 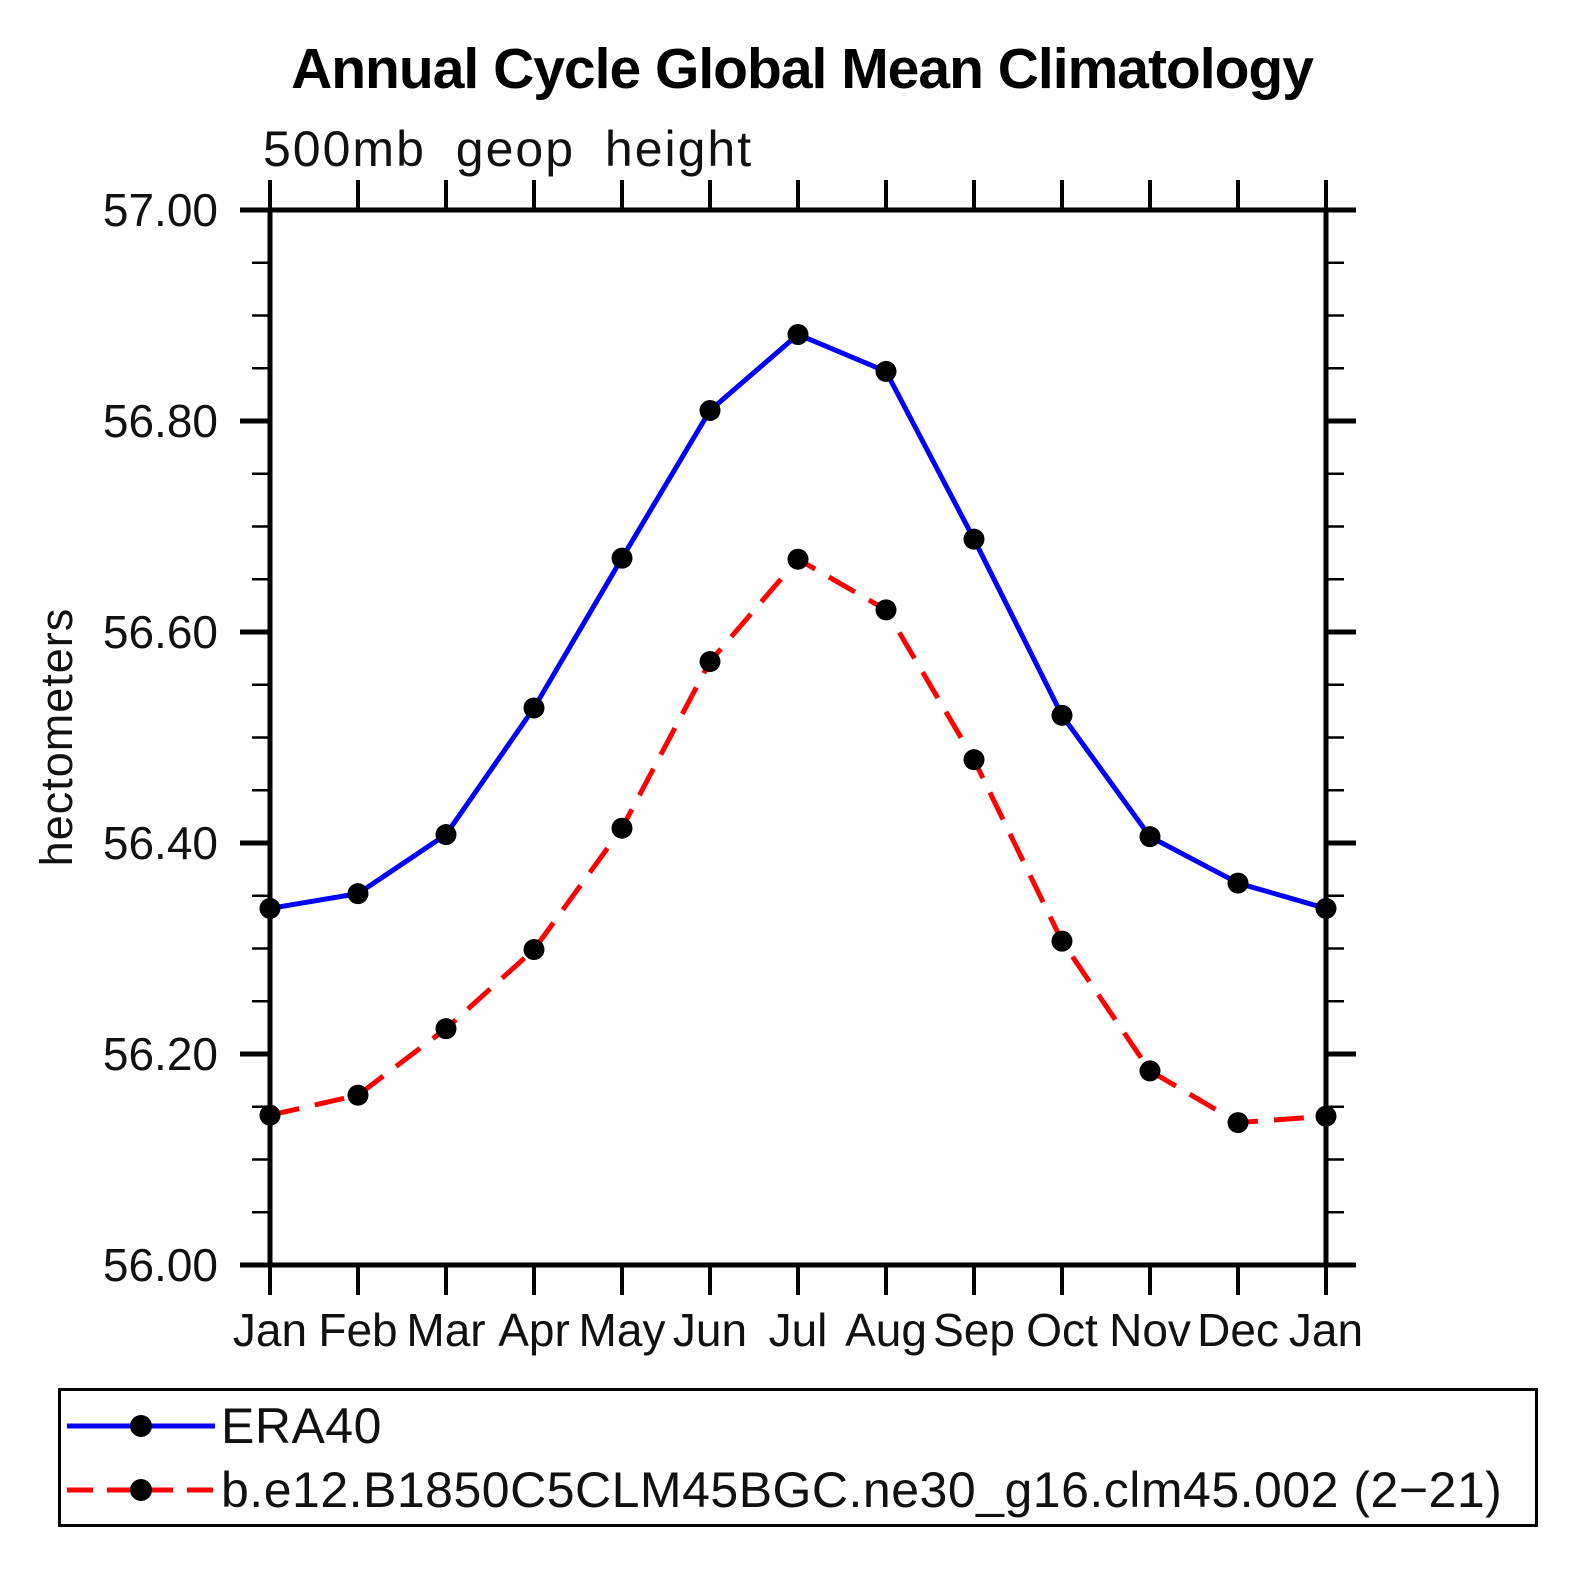 I want to click on legend-key-solid-line-icon, so click(x=141, y=1425).